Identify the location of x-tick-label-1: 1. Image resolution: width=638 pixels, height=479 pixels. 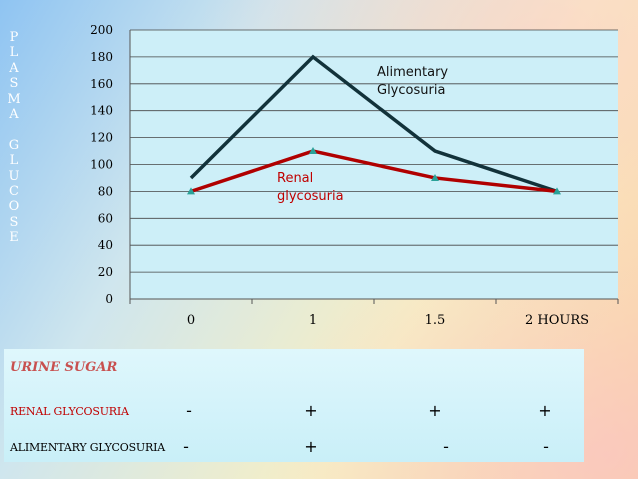
(313, 320).